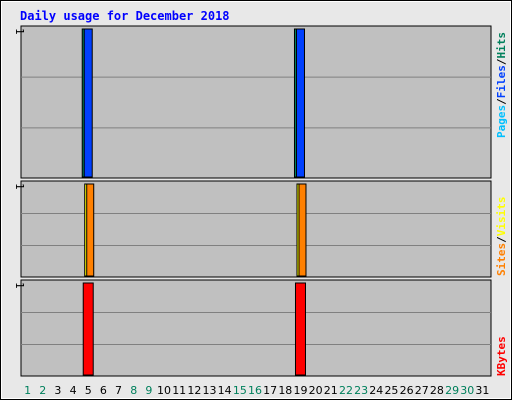 The width and height of the screenshot is (512, 400). Describe the element at coordinates (300, 390) in the screenshot. I see `x-tick-label: 19` at that location.